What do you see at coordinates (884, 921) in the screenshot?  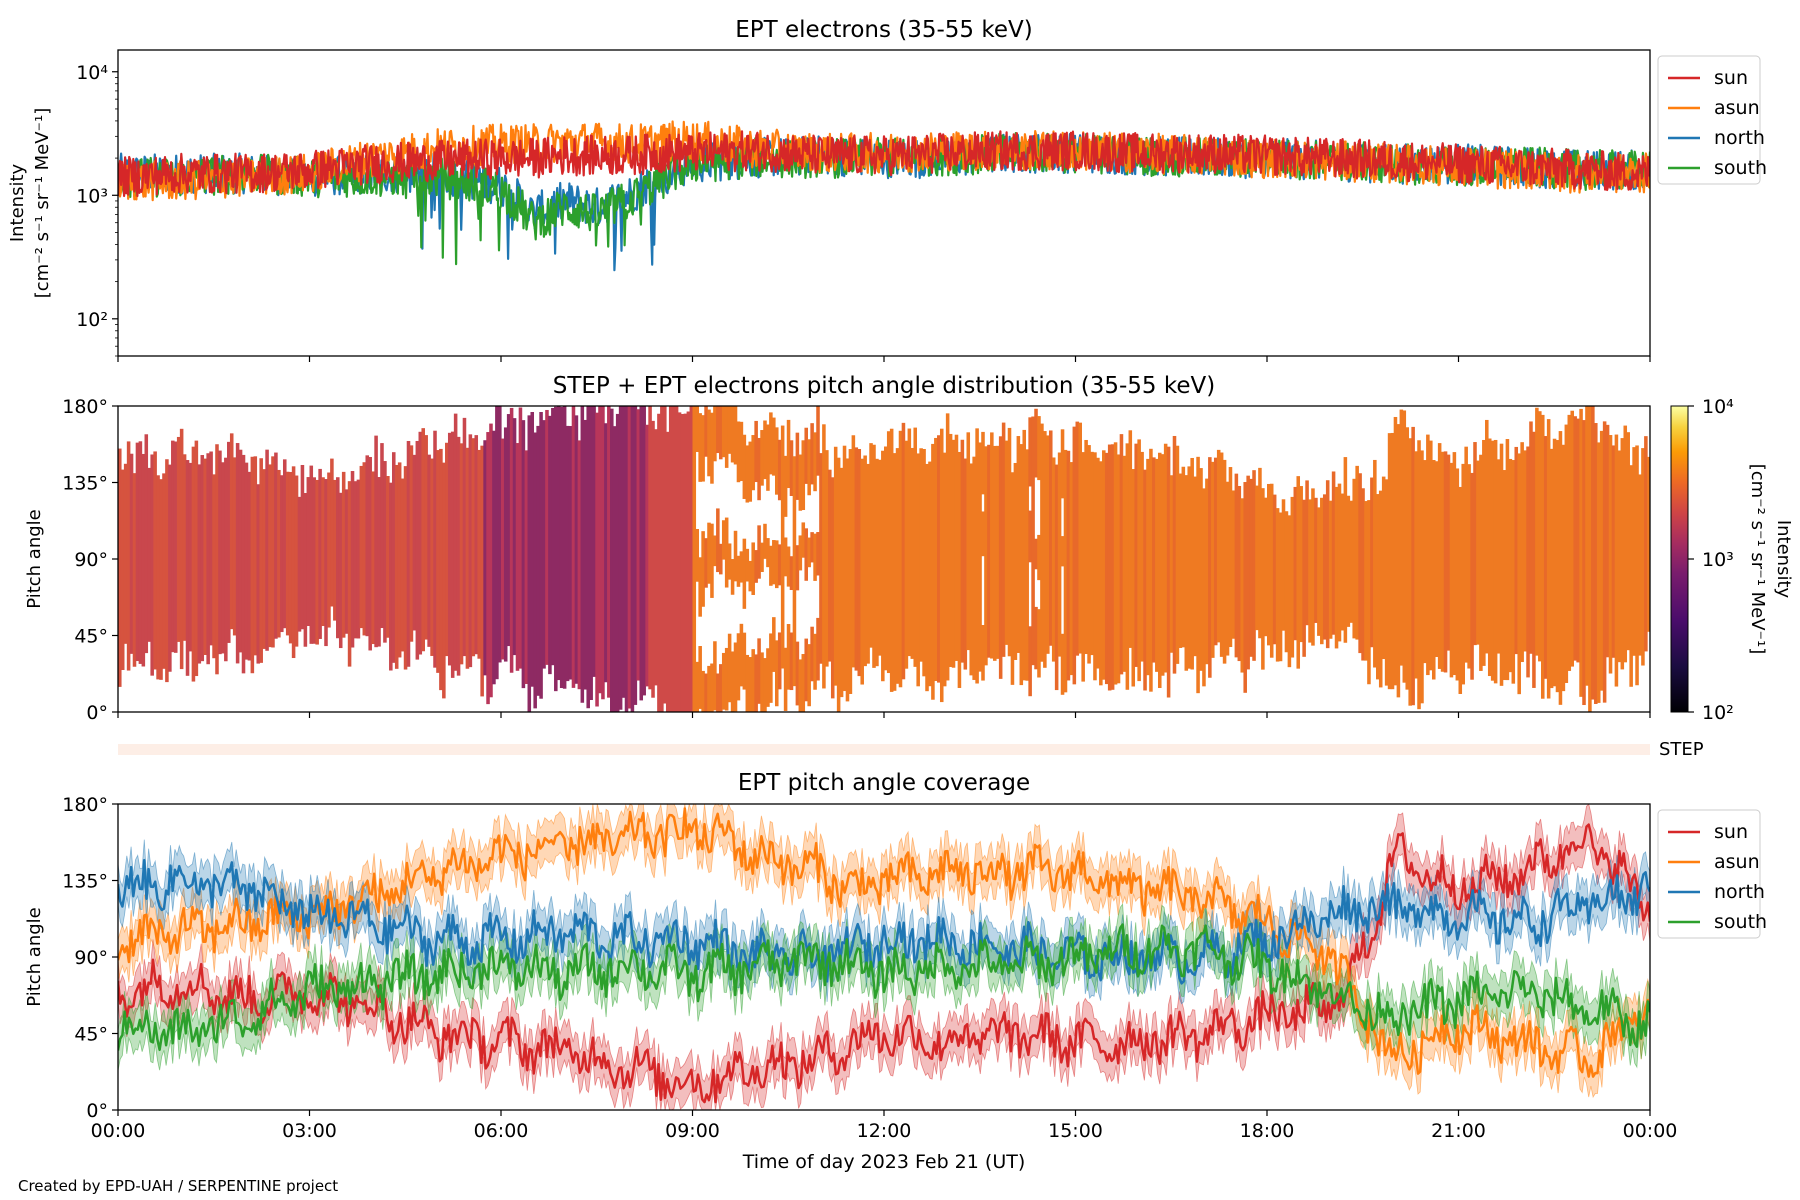 I see `coverage-line-north` at bounding box center [884, 921].